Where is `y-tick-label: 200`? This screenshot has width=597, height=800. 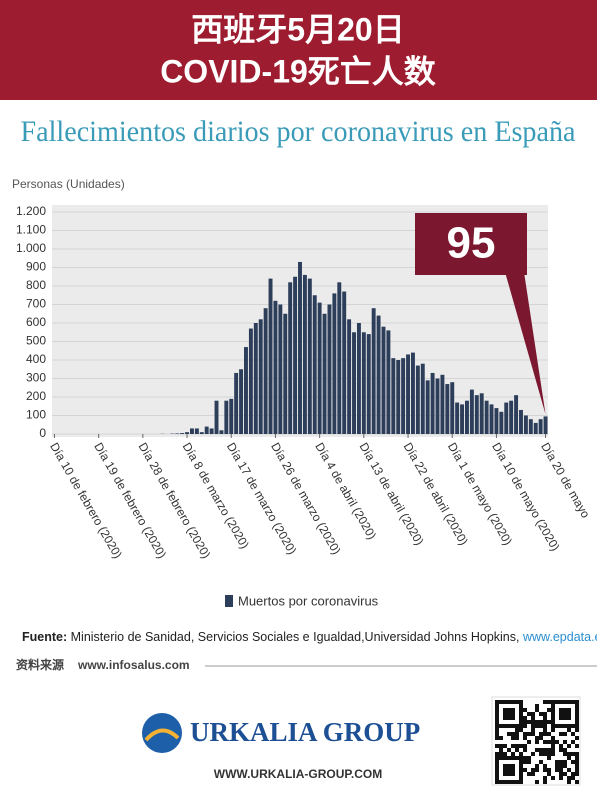
y-tick-label: 200 is located at coordinates (36, 396).